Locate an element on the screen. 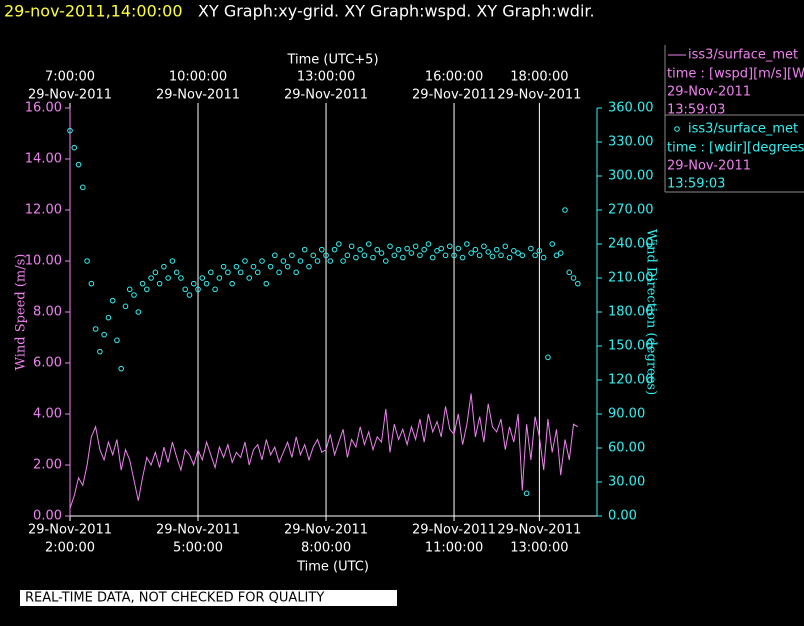  timestamp: 29-nov-2011,14:00:00 is located at coordinates (93, 11).